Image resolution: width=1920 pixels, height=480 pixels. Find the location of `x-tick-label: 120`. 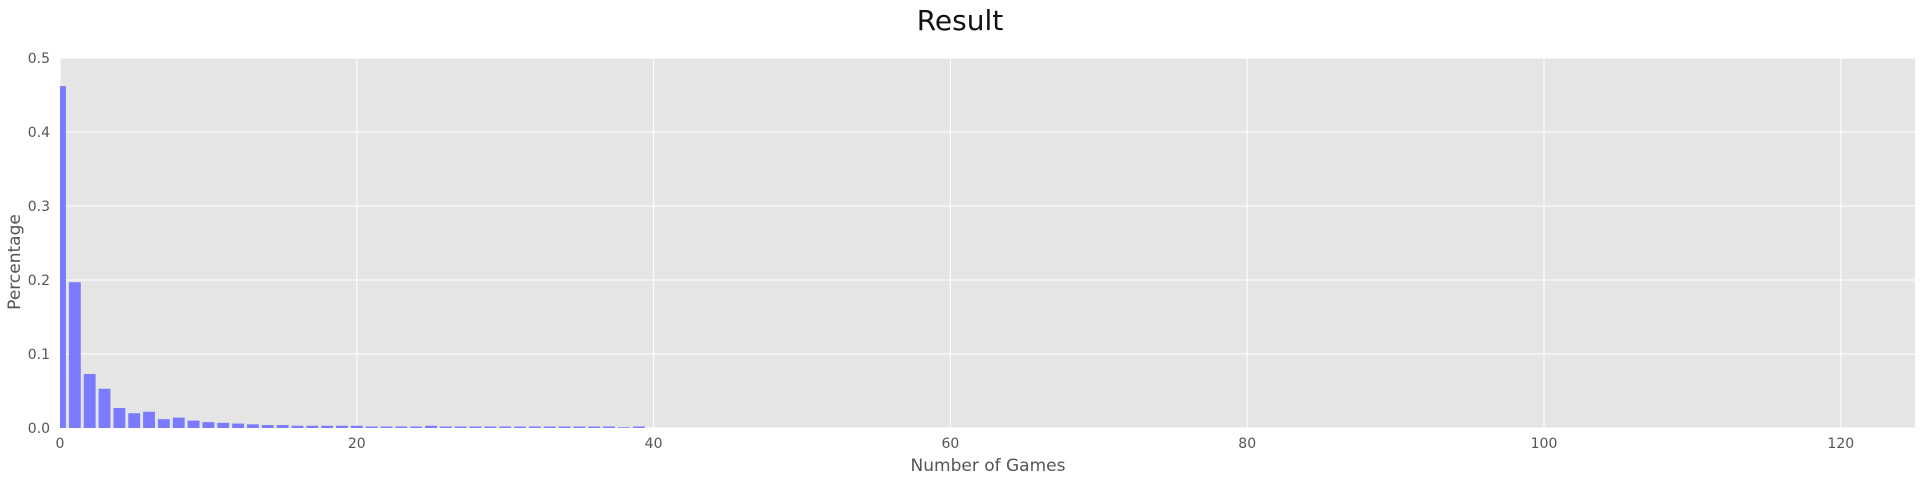

x-tick-label: 120 is located at coordinates (1840, 444).